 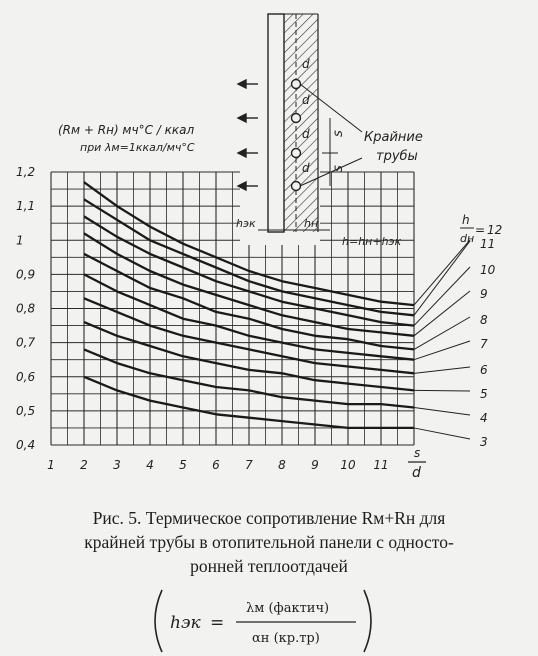 I want to click on y-tick-label: 1,2, so click(x=25, y=172).